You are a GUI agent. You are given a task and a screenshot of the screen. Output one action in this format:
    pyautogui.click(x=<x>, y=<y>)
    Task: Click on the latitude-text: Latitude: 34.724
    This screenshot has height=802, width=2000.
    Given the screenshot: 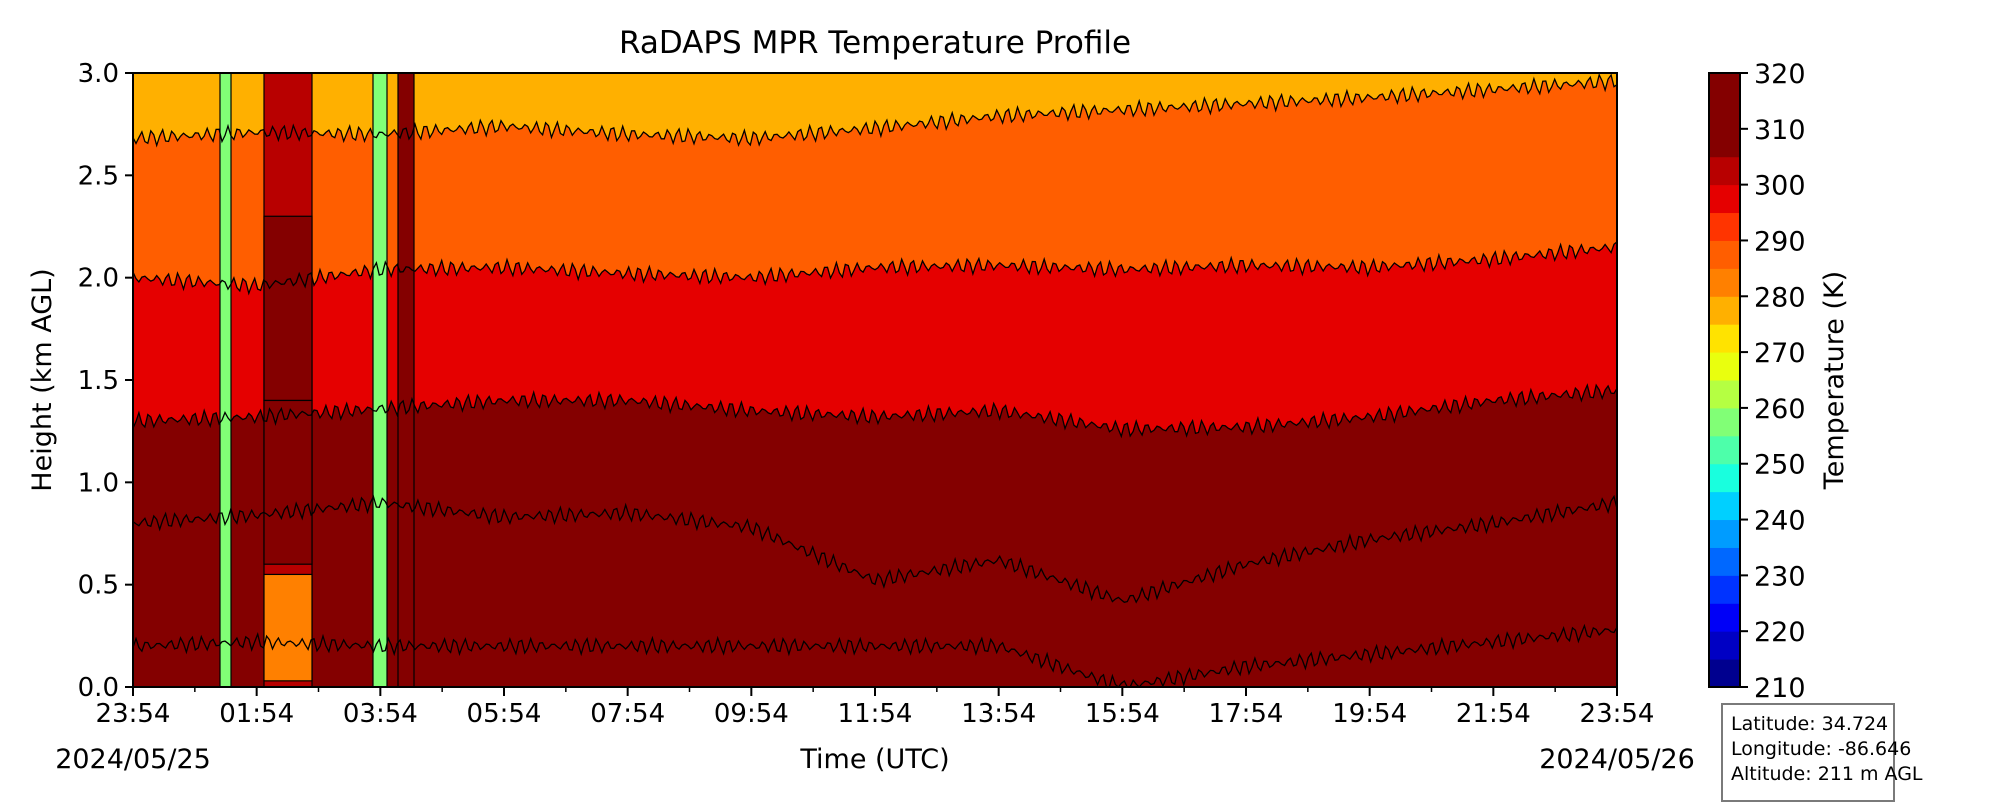 What is the action you would take?
    pyautogui.click(x=1810, y=724)
    